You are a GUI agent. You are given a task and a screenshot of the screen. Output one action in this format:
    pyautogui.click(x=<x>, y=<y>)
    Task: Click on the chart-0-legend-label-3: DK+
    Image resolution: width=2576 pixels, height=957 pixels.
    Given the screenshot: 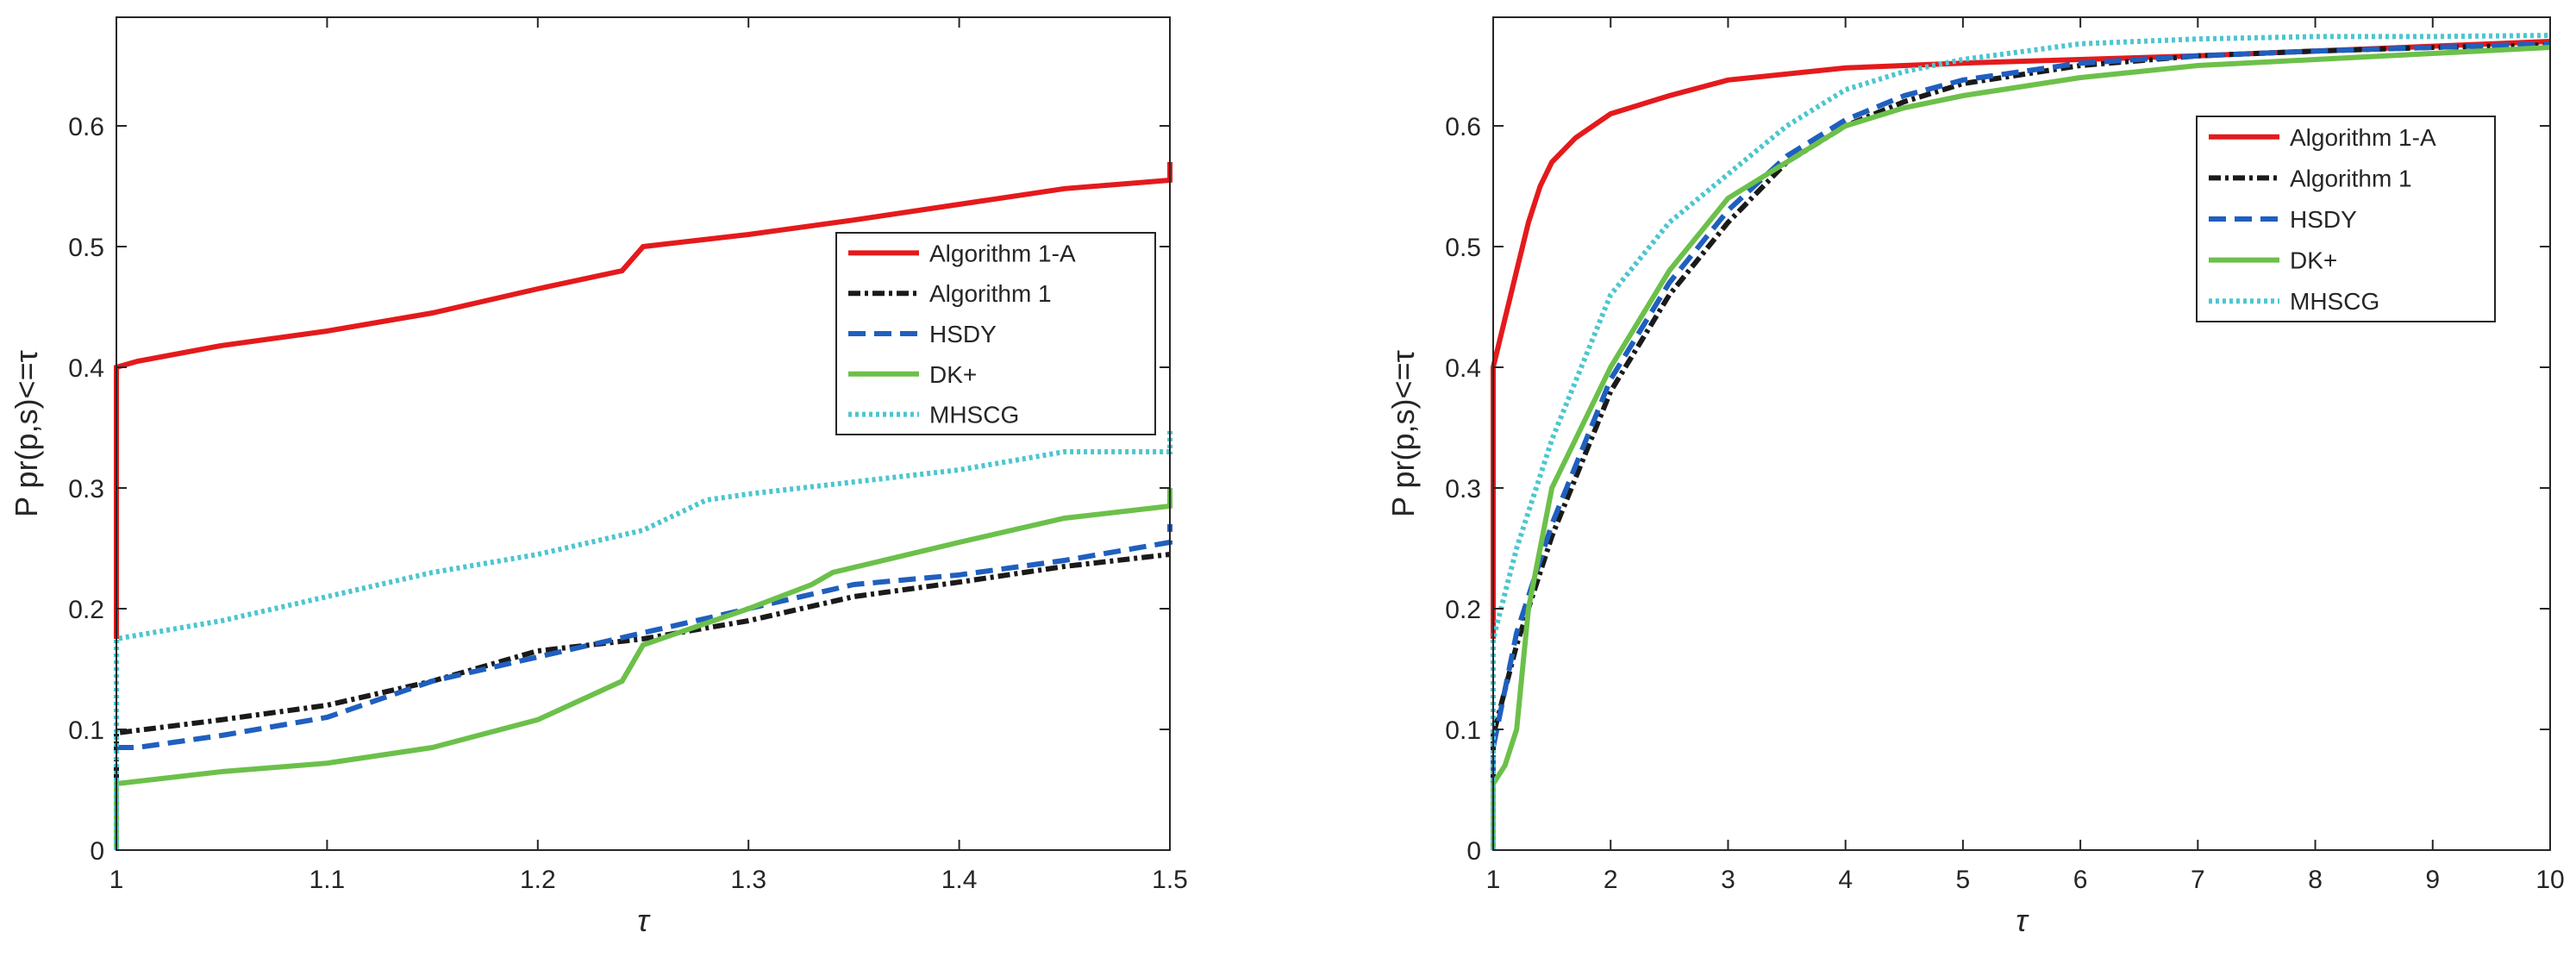 What is the action you would take?
    pyautogui.click(x=953, y=374)
    